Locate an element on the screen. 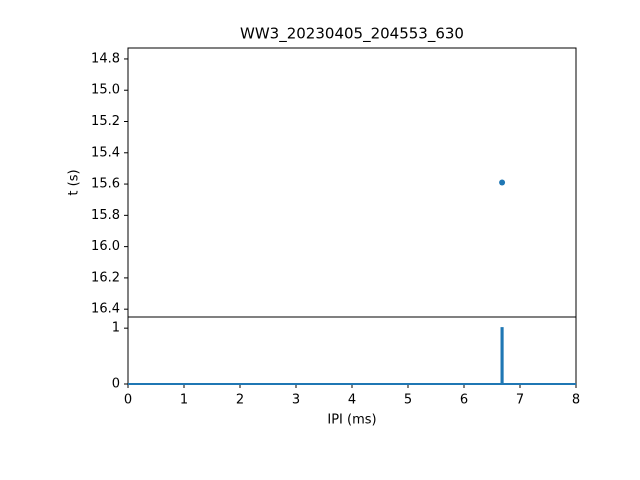  y-tick-label: 16.2 is located at coordinates (105, 277).